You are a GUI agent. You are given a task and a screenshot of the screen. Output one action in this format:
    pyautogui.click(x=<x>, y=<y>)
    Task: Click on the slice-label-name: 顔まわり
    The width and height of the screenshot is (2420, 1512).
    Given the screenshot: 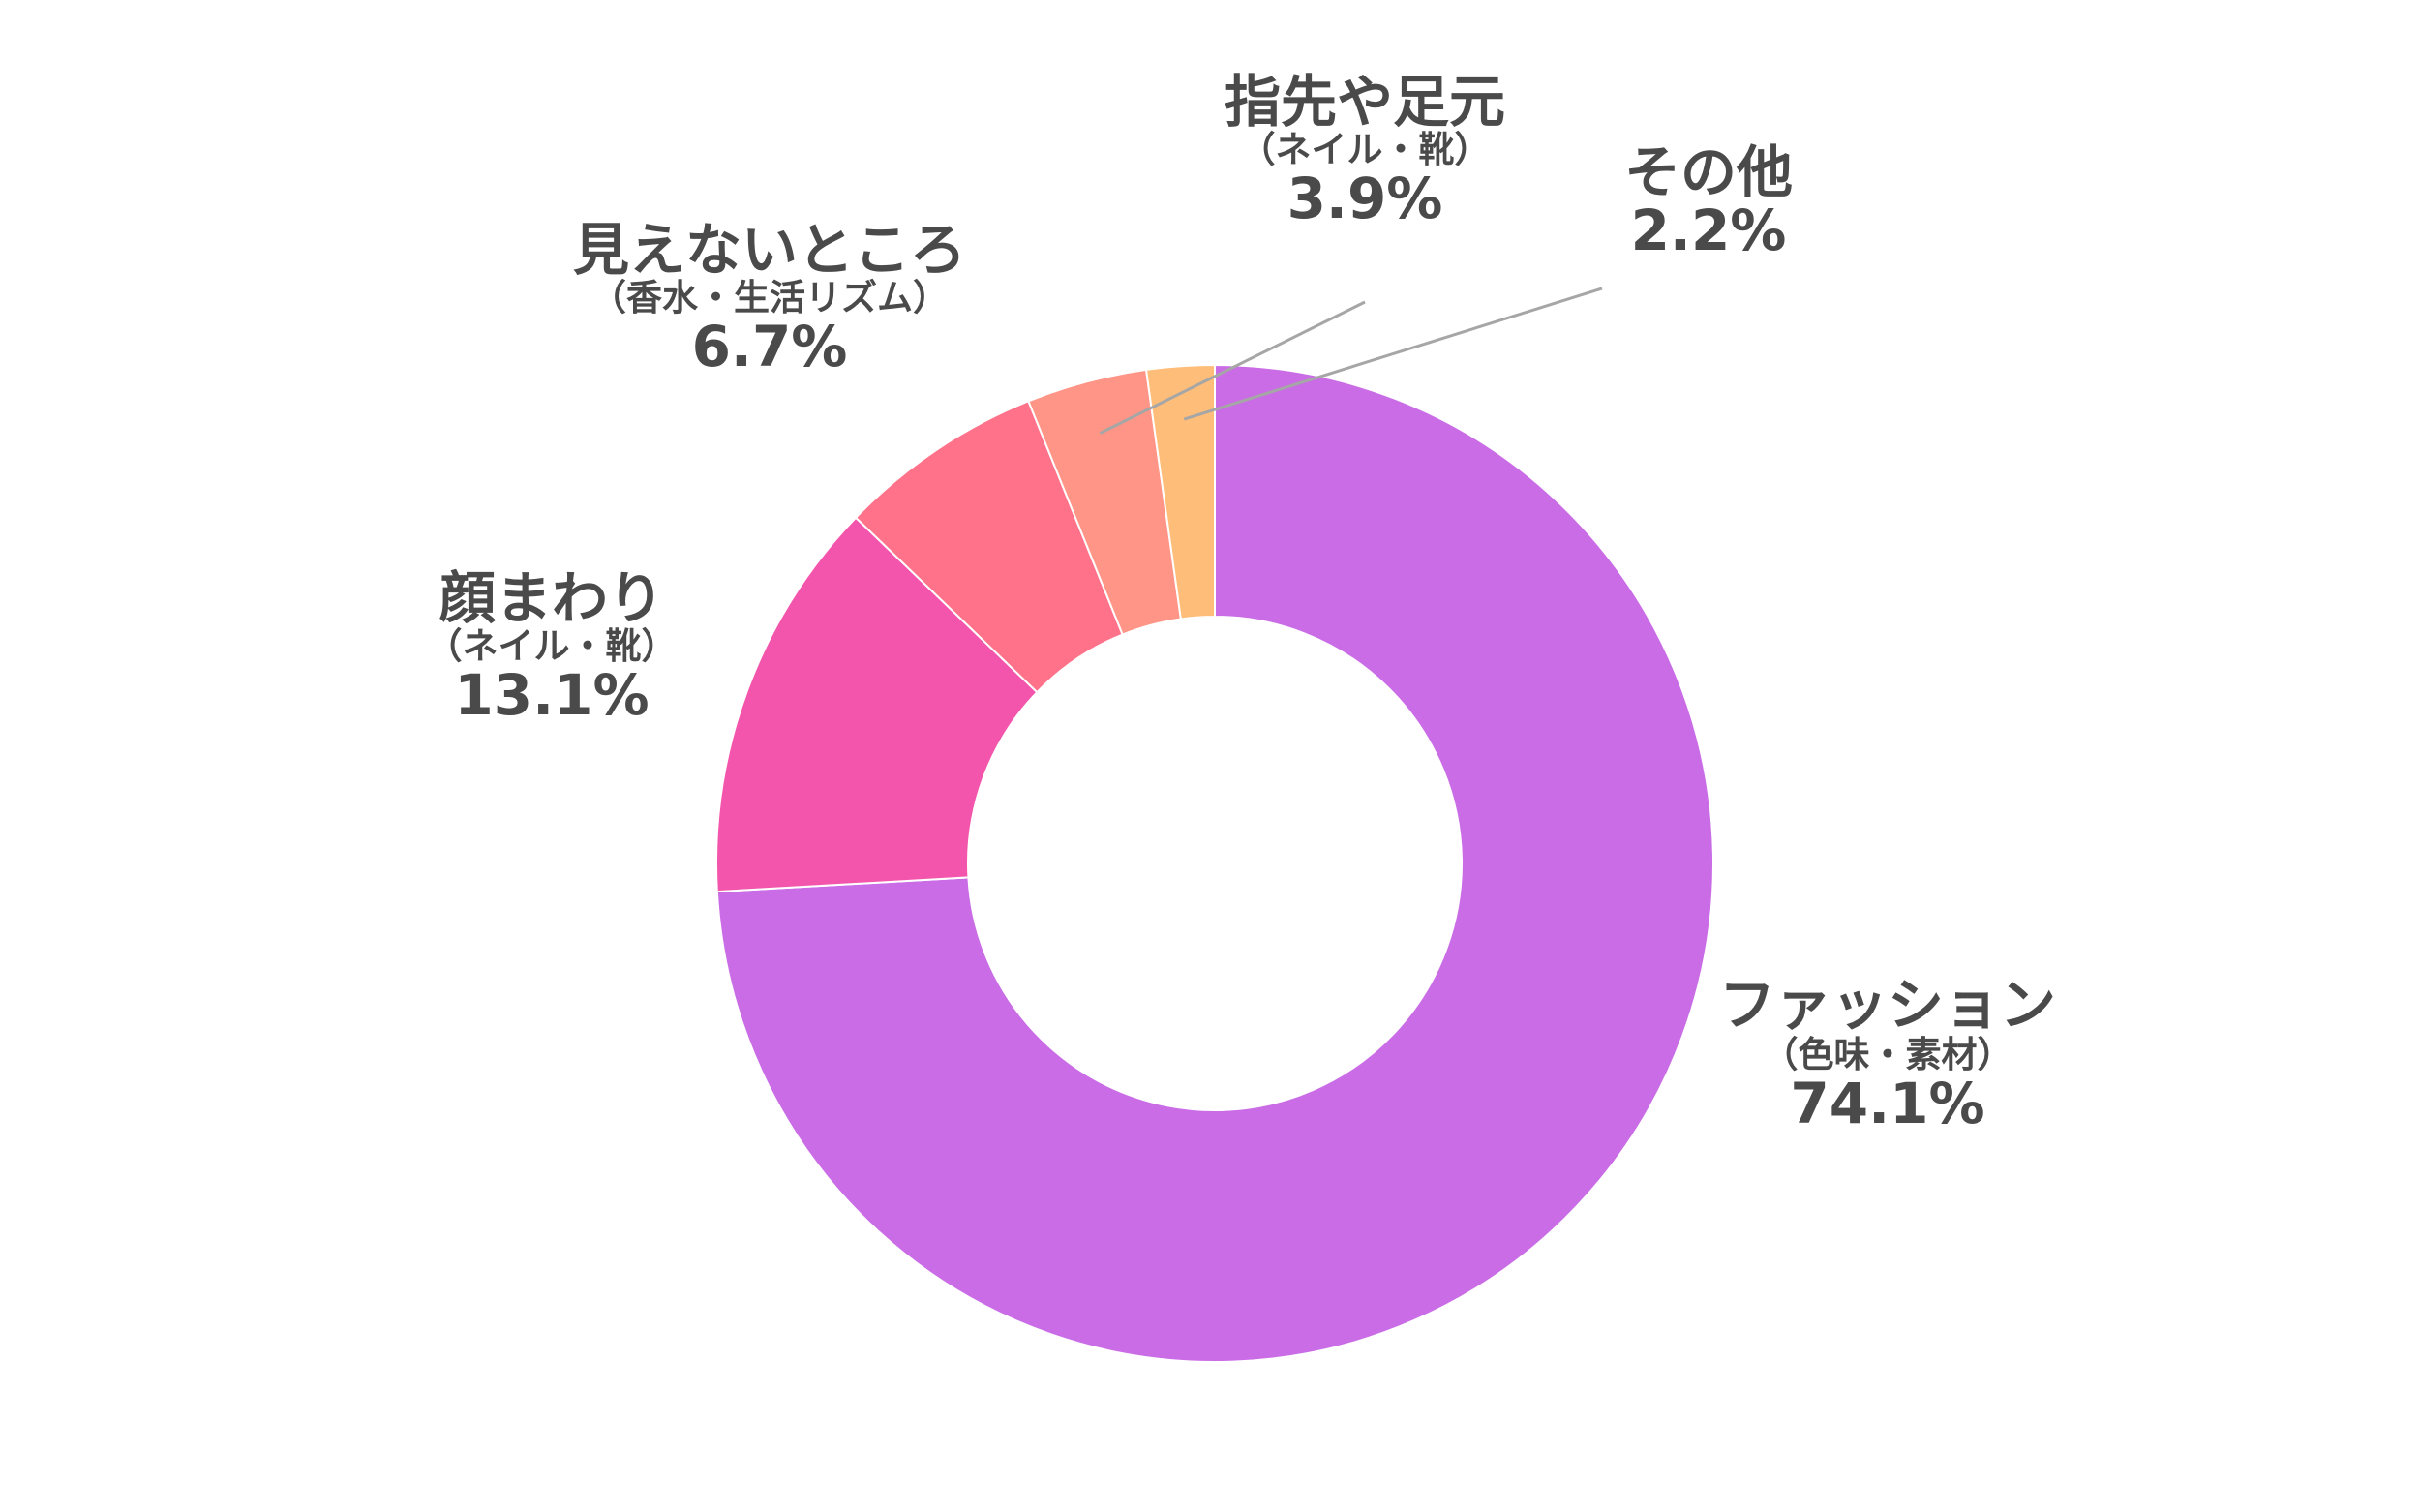 What is the action you would take?
    pyautogui.click(x=551, y=598)
    